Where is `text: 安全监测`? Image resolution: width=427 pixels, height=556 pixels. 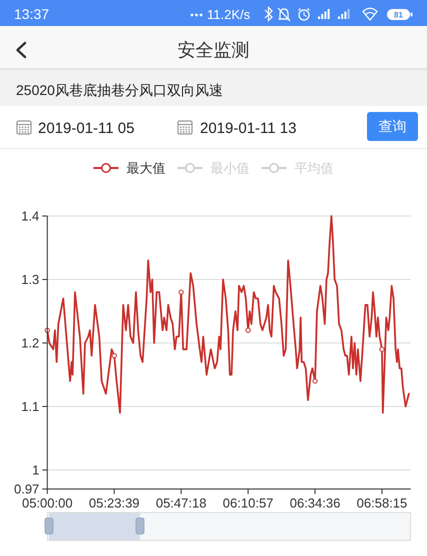
text: 安全监测 is located at coordinates (214, 50).